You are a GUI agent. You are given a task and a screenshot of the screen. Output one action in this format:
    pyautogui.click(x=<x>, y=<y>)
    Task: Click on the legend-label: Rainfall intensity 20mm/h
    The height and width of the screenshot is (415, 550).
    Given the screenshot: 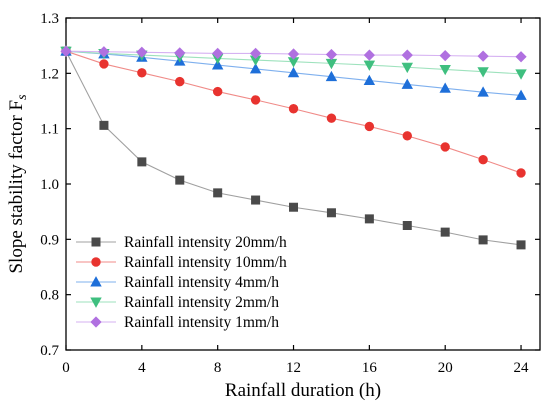 What is the action you would take?
    pyautogui.click(x=205, y=242)
    